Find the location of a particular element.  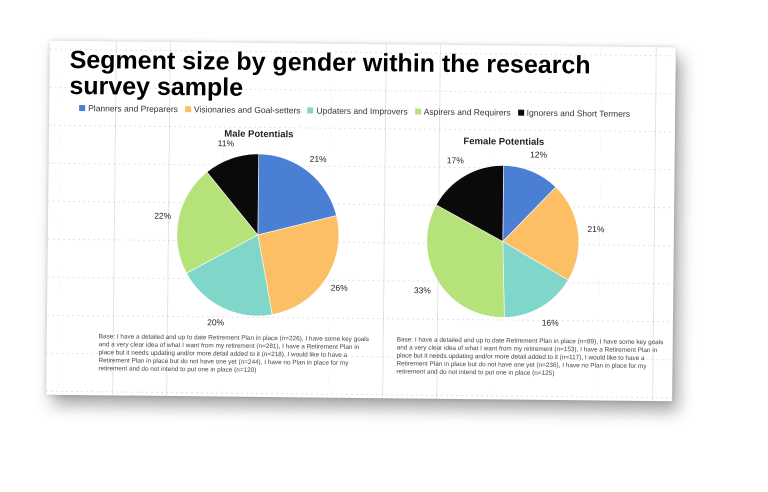

male-pie: 21% 26% 20% 22% 11% is located at coordinates (251, 232).